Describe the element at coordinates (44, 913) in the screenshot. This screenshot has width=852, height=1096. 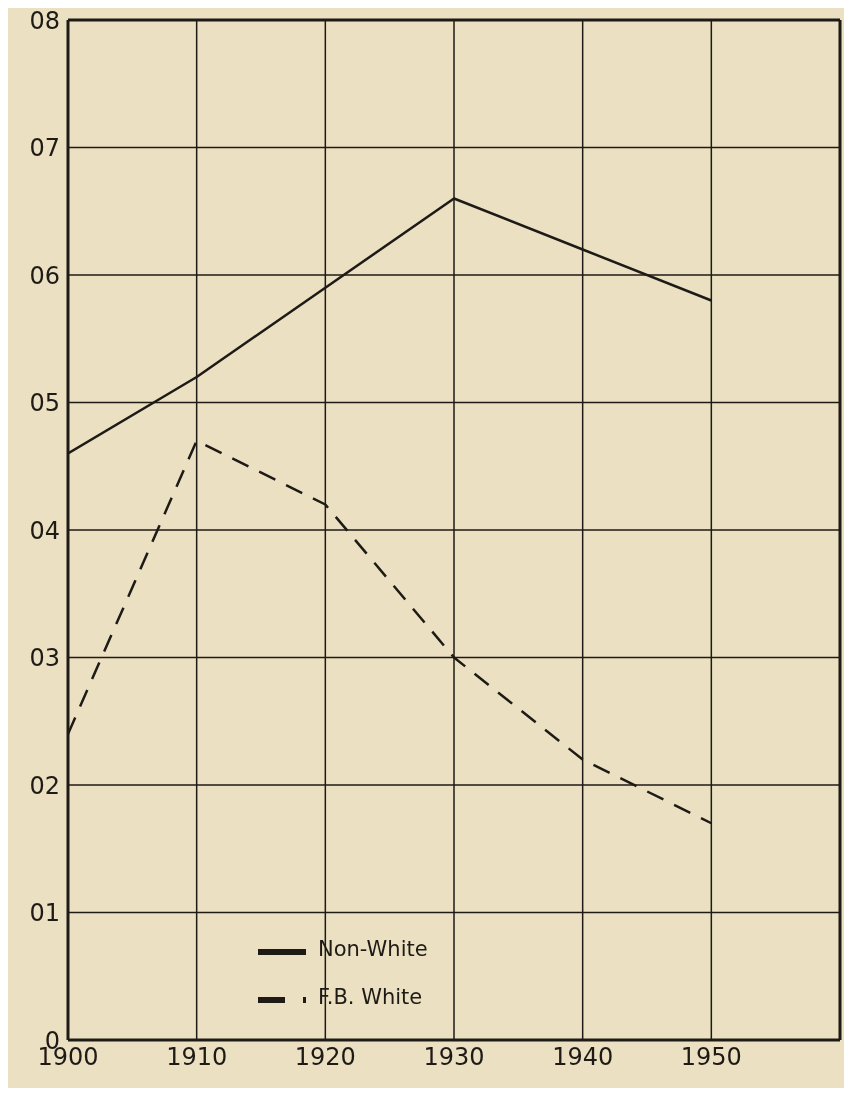
I see `y-tick-label: 01` at that location.